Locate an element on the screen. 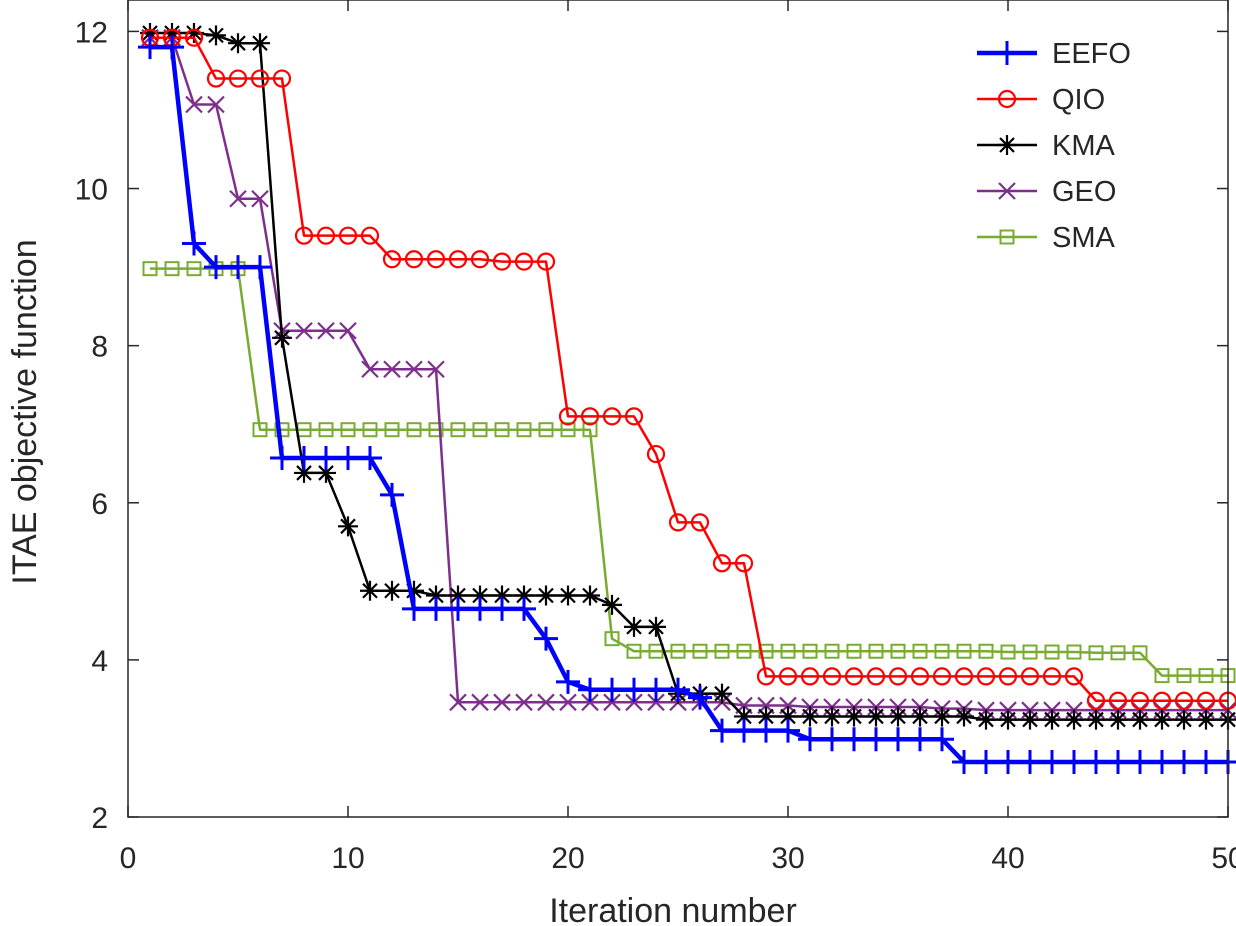  legend-label-qio: QIO is located at coordinates (1078, 100).